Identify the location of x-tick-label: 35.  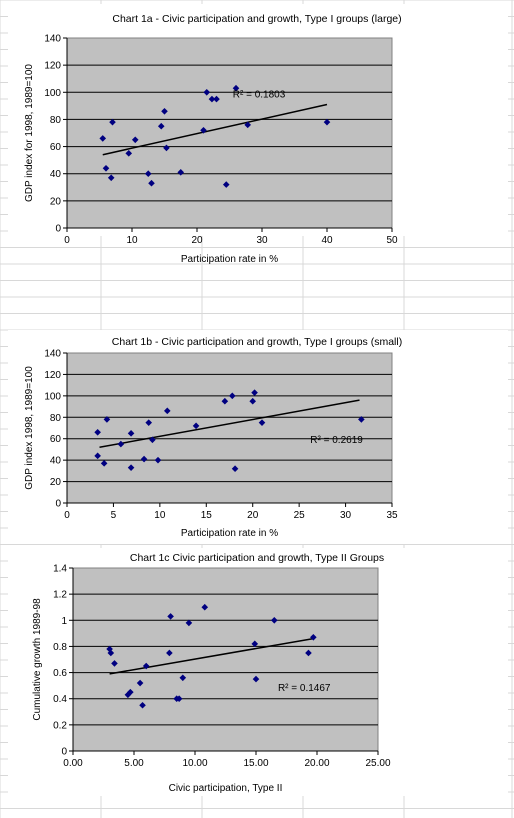
(392, 515).